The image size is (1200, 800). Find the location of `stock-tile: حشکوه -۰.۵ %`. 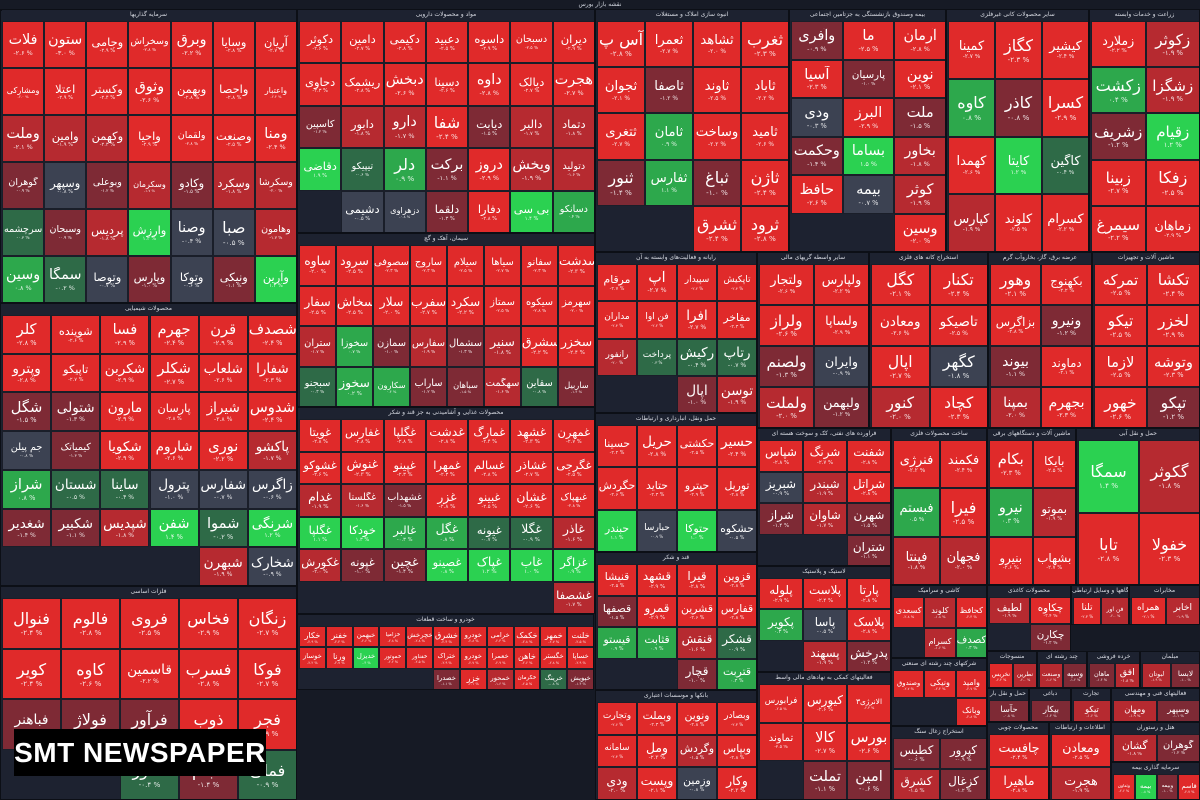

stock-tile: حشکوه -۰.۵ % is located at coordinates (736, 530).